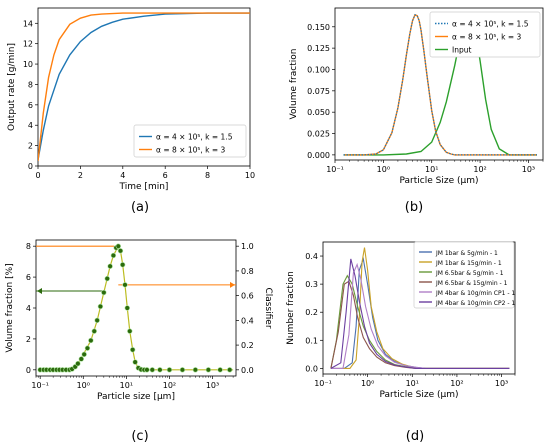 The height and width of the screenshot is (447, 550). What do you see at coordinates (250, 175) in the screenshot?
I see `x-tick-label: 10` at bounding box center [250, 175].